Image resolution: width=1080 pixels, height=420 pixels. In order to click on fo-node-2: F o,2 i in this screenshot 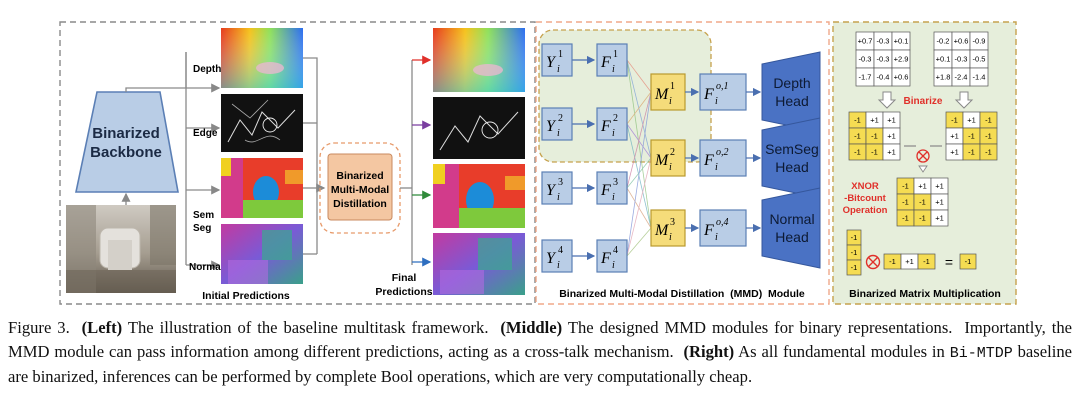, I will do `click(723, 158)`.